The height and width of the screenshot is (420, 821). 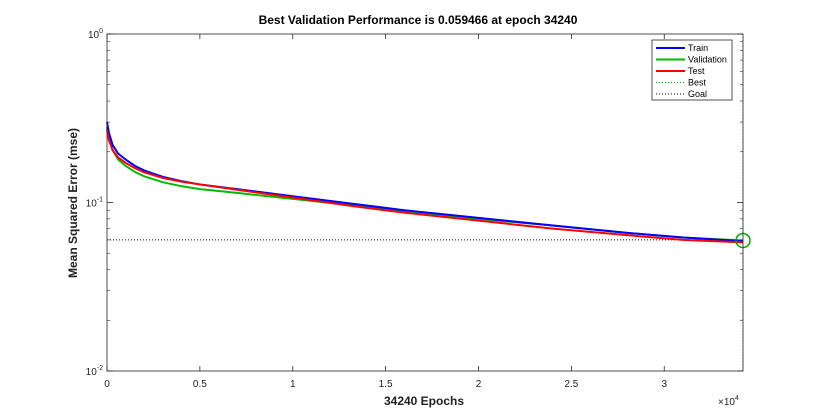 I want to click on legend-test-label: Test, so click(x=696, y=71).